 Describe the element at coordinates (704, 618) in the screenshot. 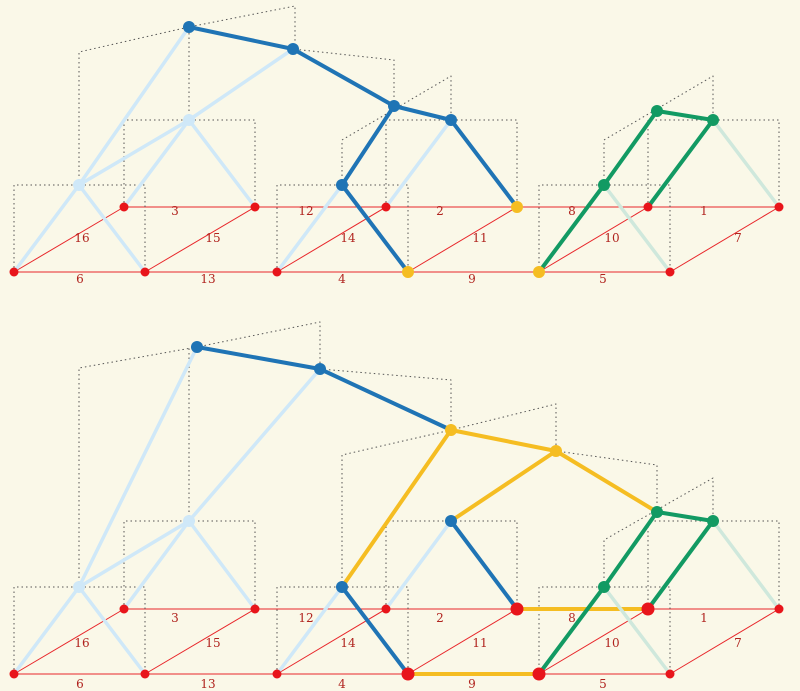

I see `edge-label-1: 1` at that location.